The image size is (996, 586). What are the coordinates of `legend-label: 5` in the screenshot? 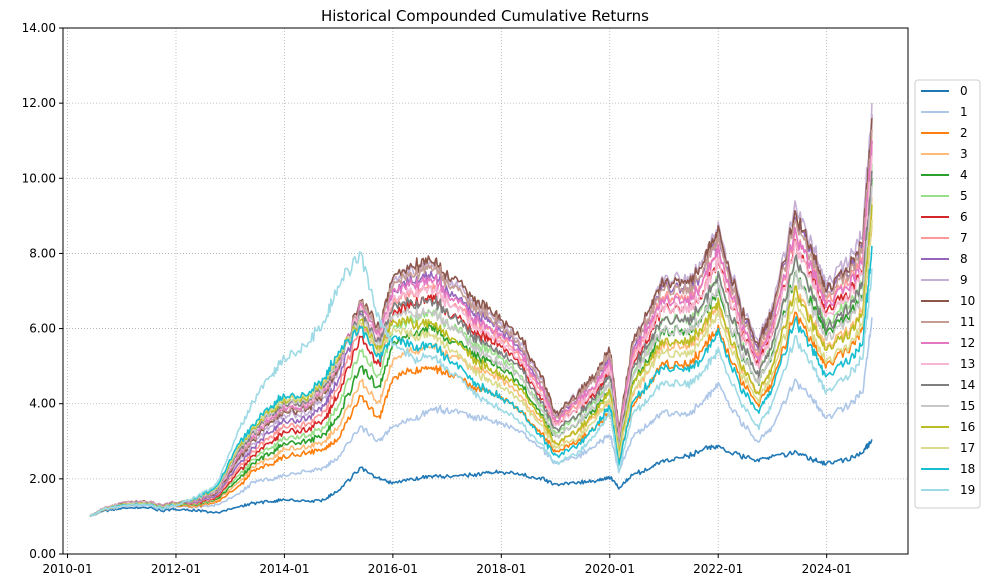 It's located at (964, 196).